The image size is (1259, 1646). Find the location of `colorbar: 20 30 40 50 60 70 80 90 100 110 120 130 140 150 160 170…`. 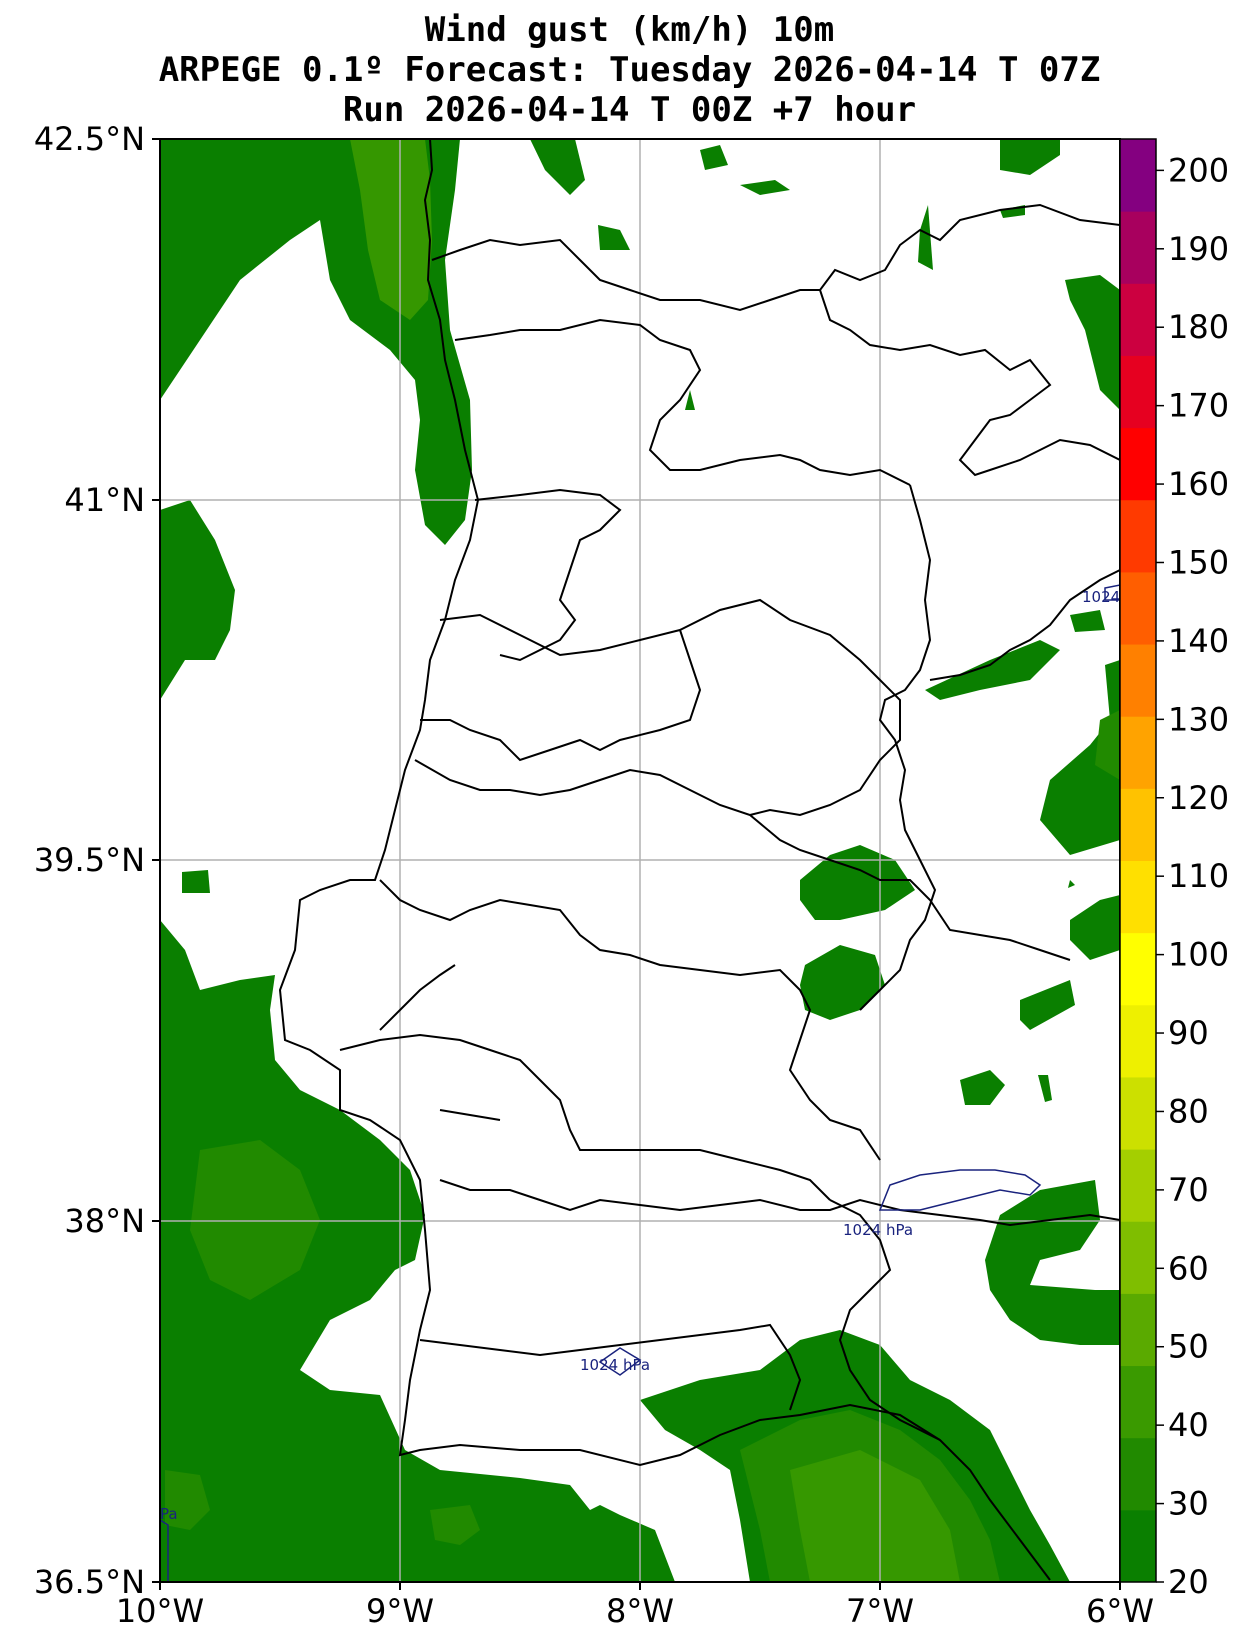

colorbar: 20 30 40 50 60 70 80 90 100 110 120 130 140 150 160 170… is located at coordinates (1174, 869).